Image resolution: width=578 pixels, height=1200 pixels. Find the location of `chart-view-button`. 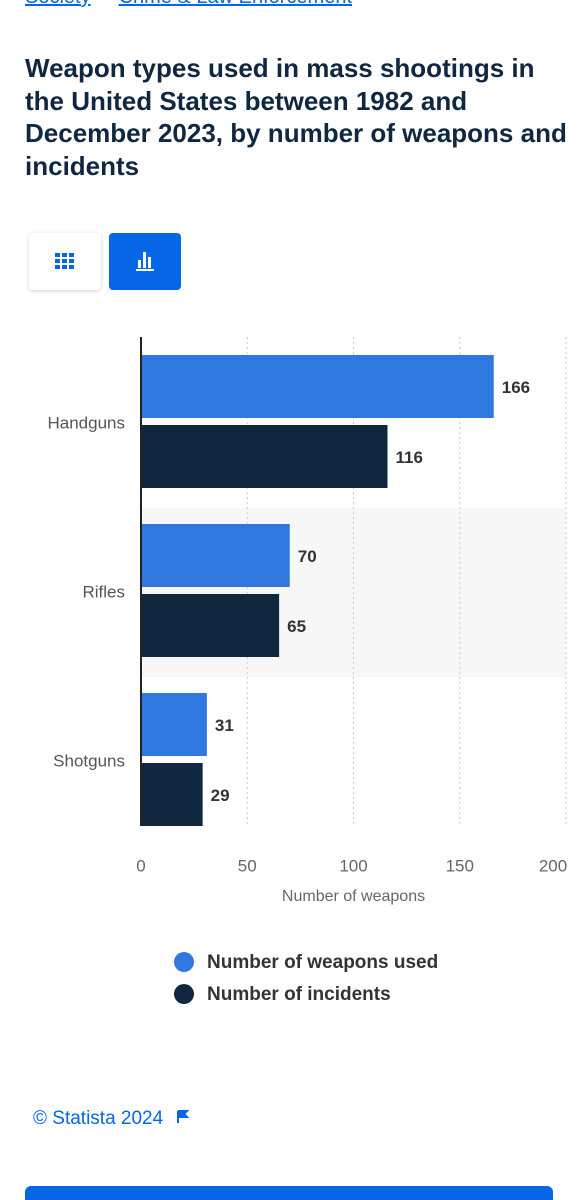

chart-view-button is located at coordinates (145, 261).